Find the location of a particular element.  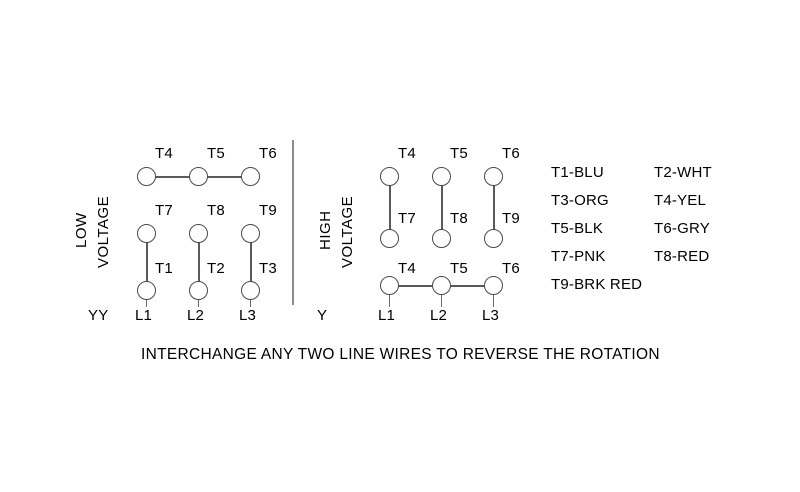

hv-mid-label-t8: T8 is located at coordinates (459, 218).